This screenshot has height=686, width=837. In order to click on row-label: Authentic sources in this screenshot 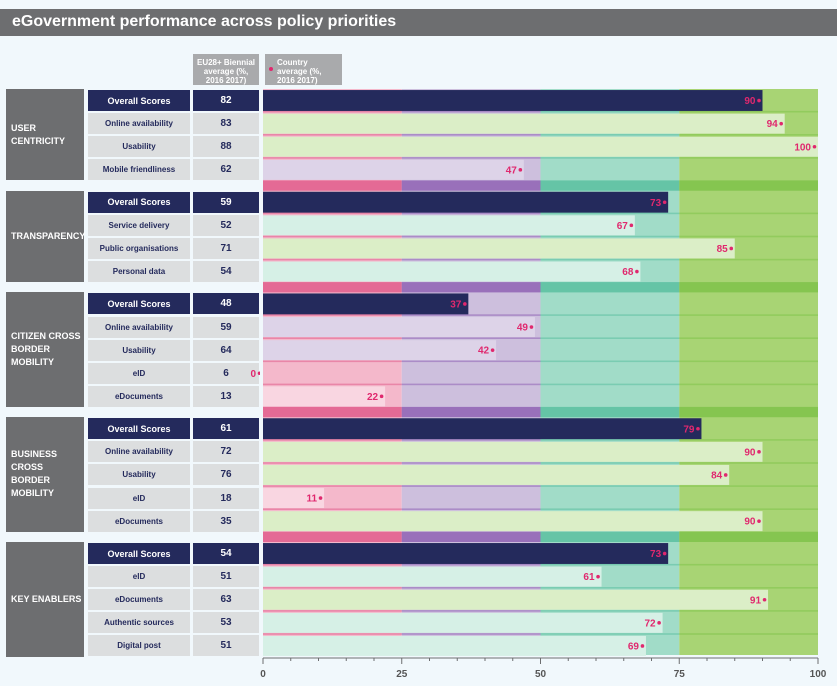, I will do `click(139, 623)`.